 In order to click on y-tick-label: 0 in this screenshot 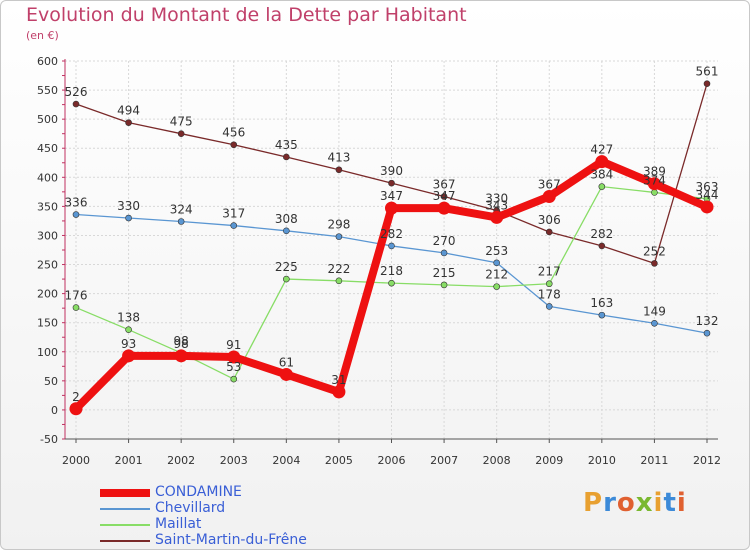, I will do `click(54, 410)`.